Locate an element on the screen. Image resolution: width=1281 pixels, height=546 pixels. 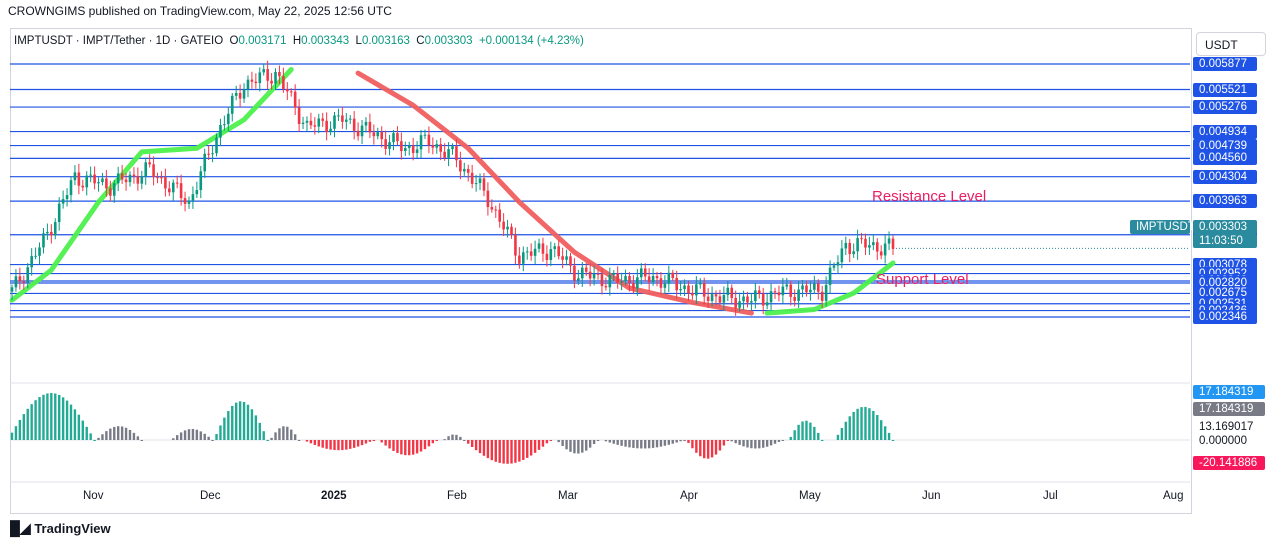
close-value: 0.003303 is located at coordinates (448, 41).